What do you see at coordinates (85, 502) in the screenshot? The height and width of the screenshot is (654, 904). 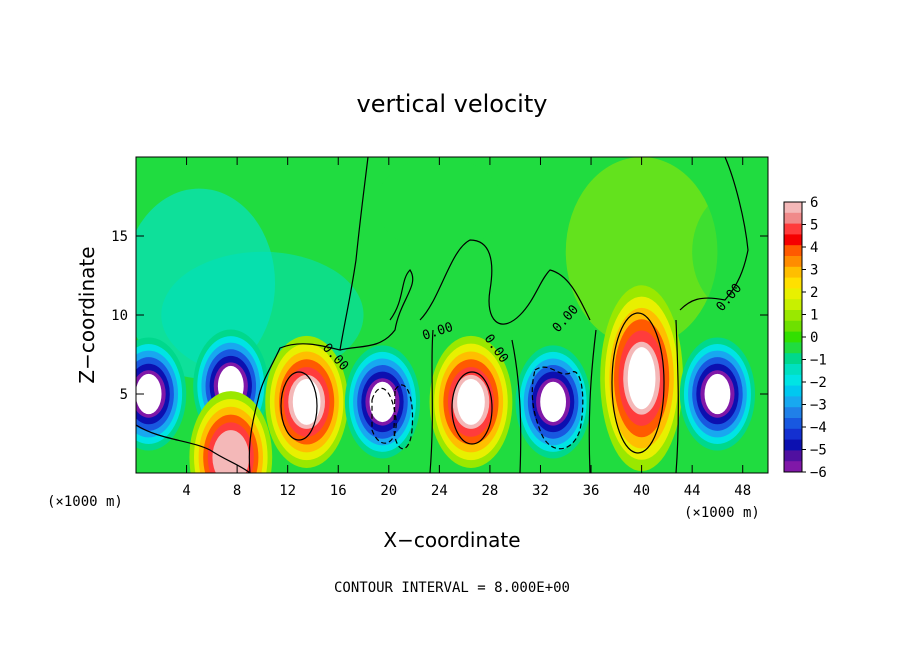 I see `x-unit-left: (×1000 m)` at bounding box center [85, 502].